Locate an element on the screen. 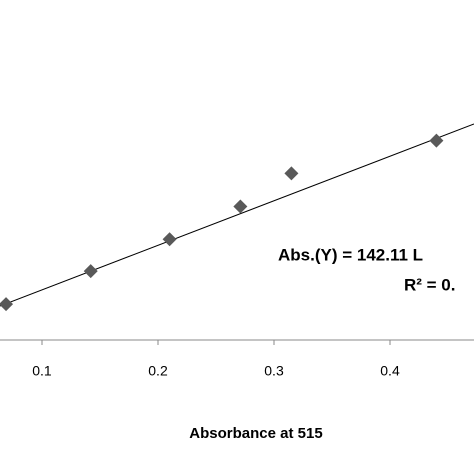  x-tick-label: 0.1 is located at coordinates (42, 371).